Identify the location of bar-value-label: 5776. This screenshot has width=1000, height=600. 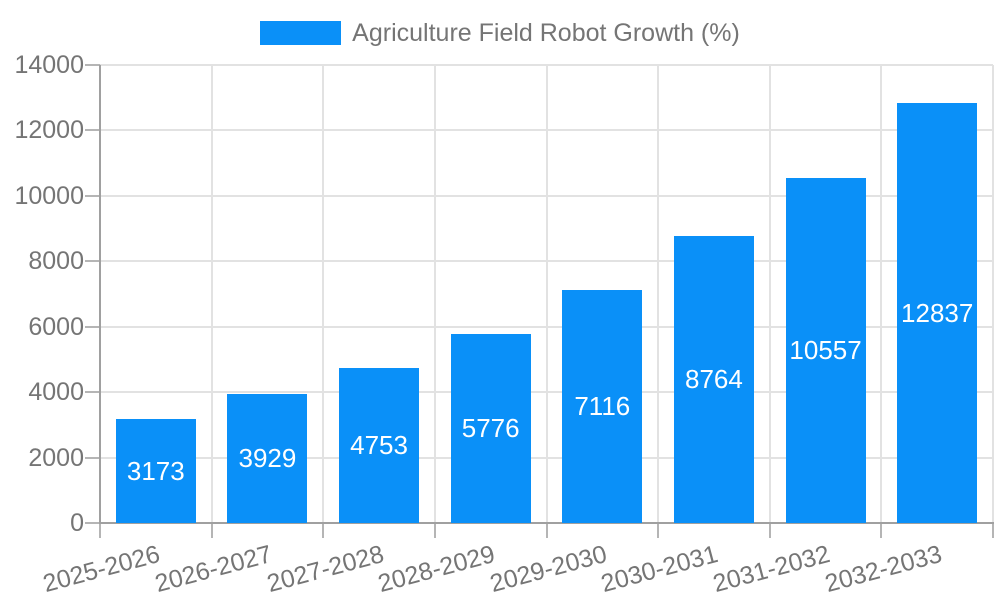
(490, 428).